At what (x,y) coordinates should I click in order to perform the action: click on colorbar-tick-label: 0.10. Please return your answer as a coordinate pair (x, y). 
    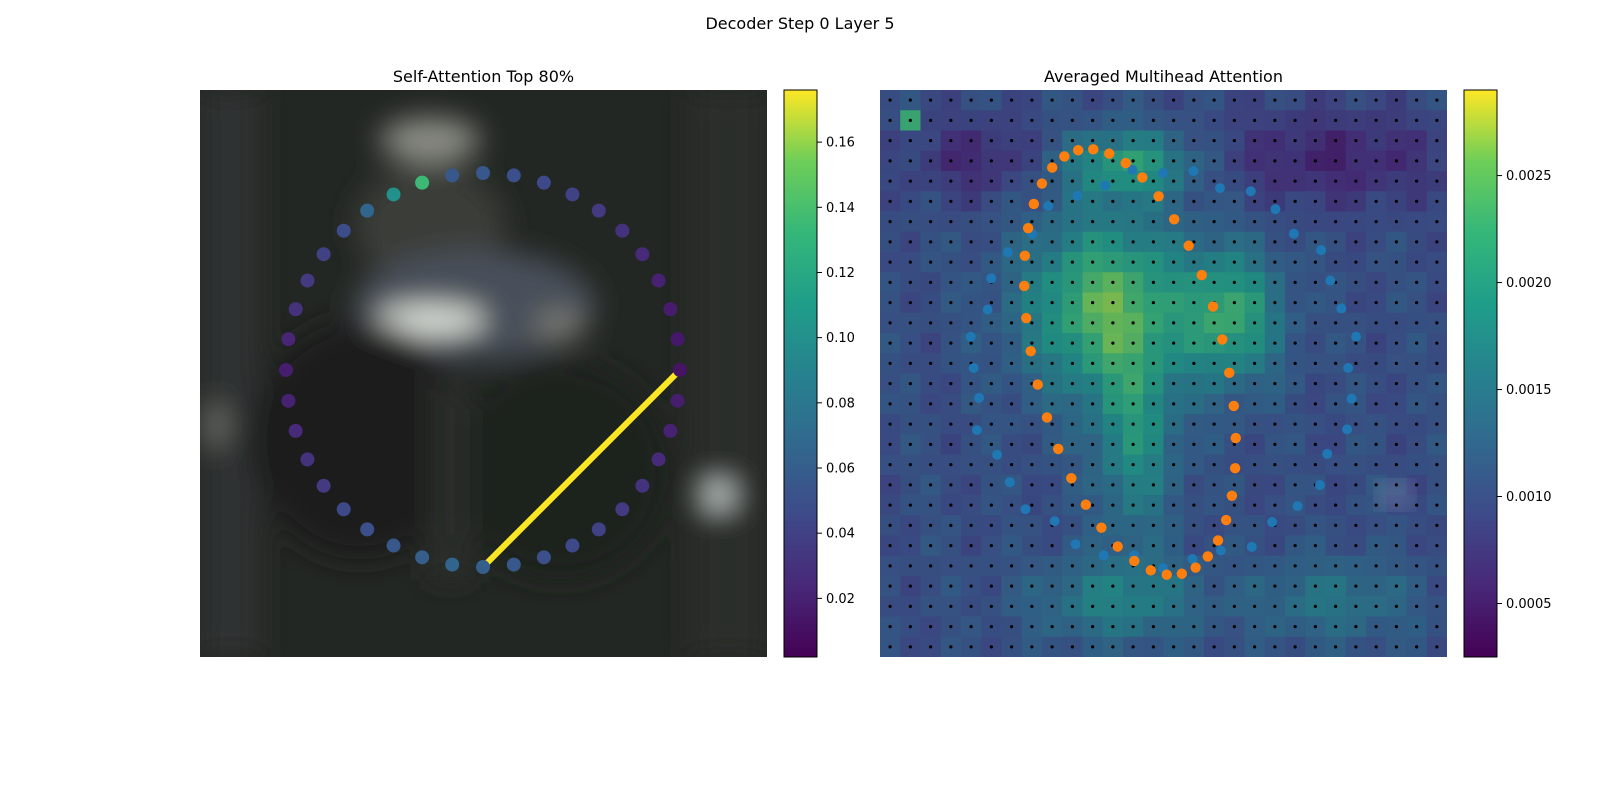
    Looking at the image, I should click on (840, 338).